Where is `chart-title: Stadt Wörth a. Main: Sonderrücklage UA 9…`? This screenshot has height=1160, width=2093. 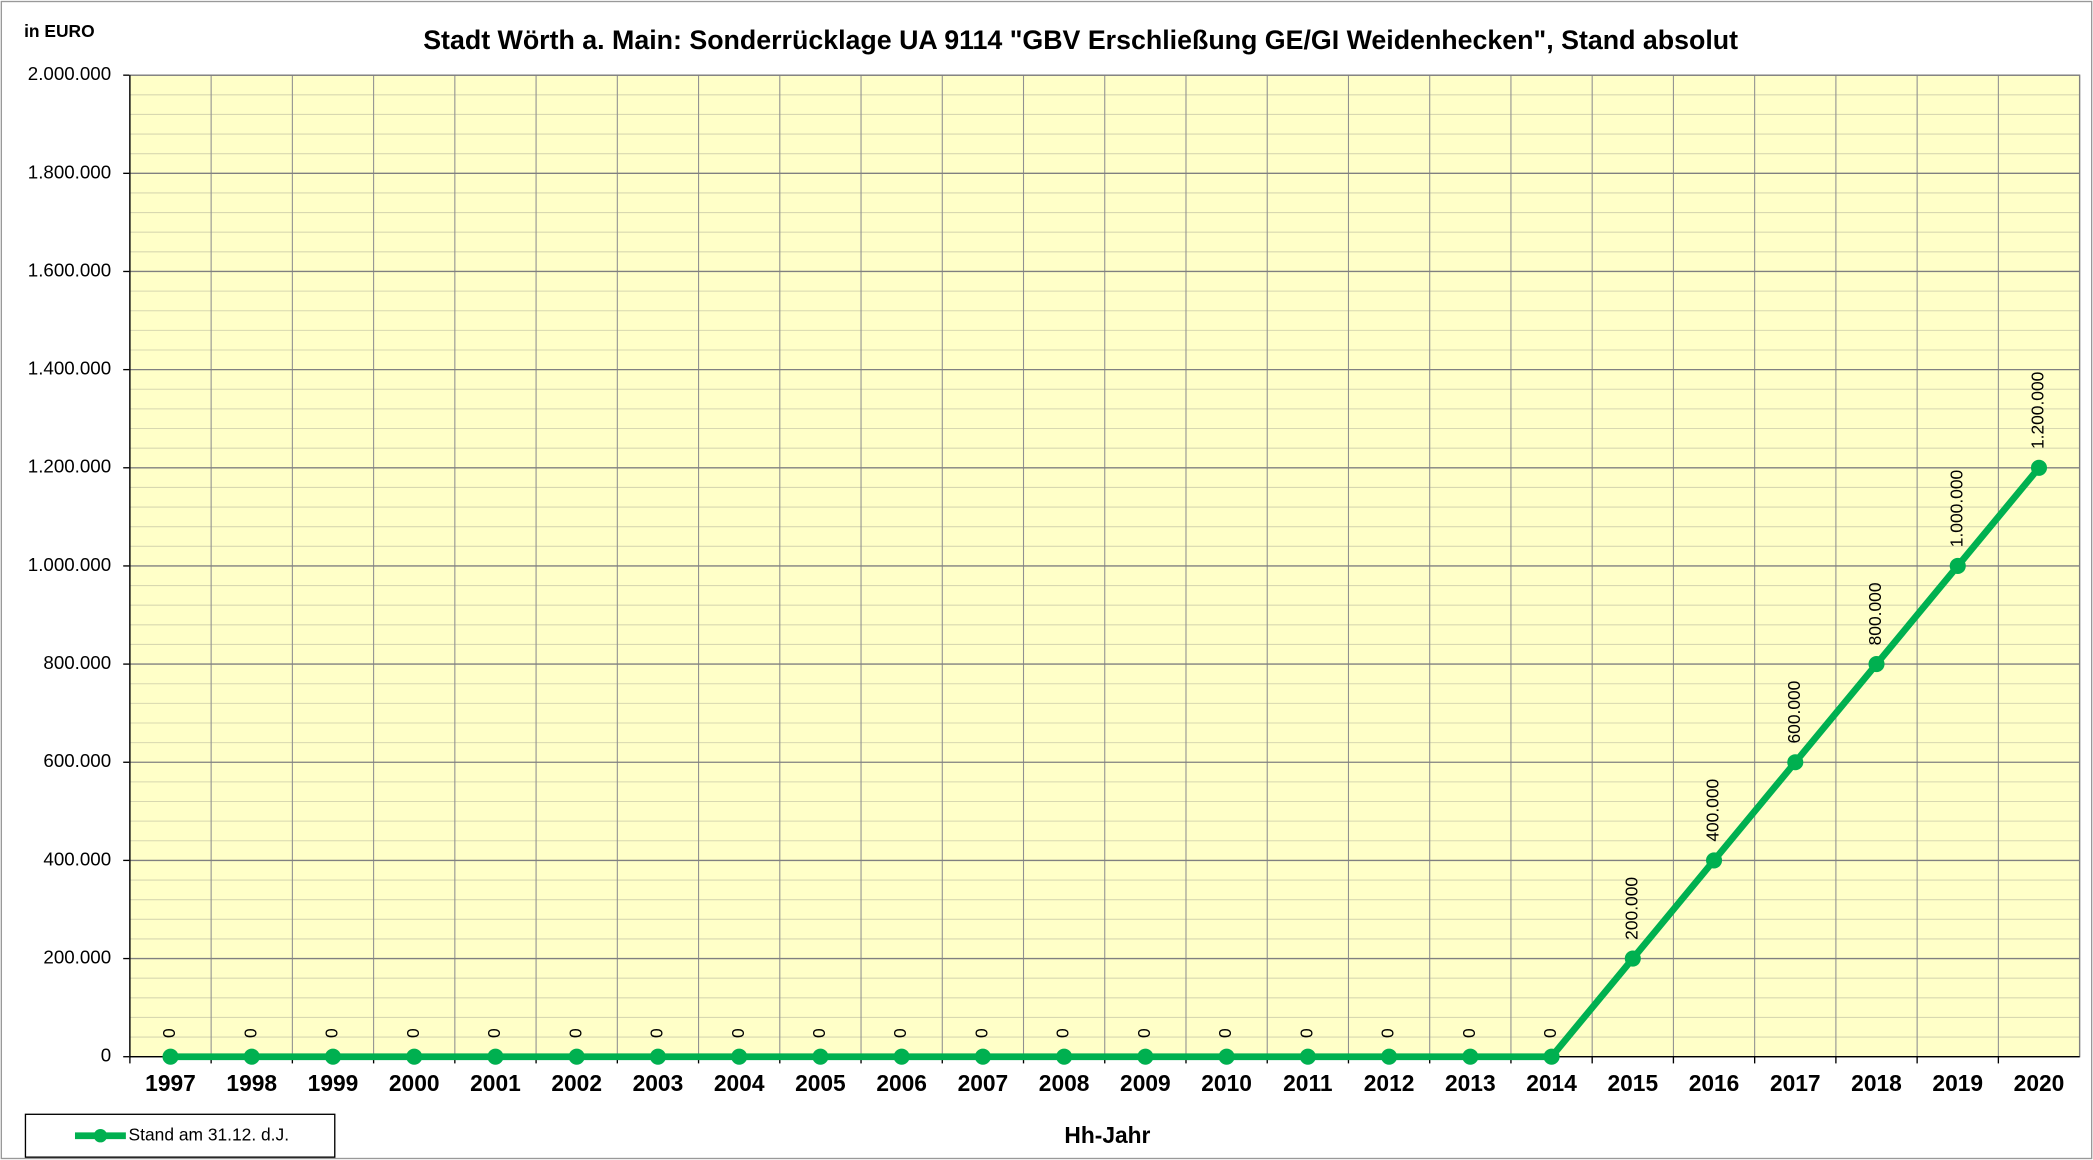 chart-title: Stadt Wörth a. Main: Sonderrücklage UA 9… is located at coordinates (1080, 40).